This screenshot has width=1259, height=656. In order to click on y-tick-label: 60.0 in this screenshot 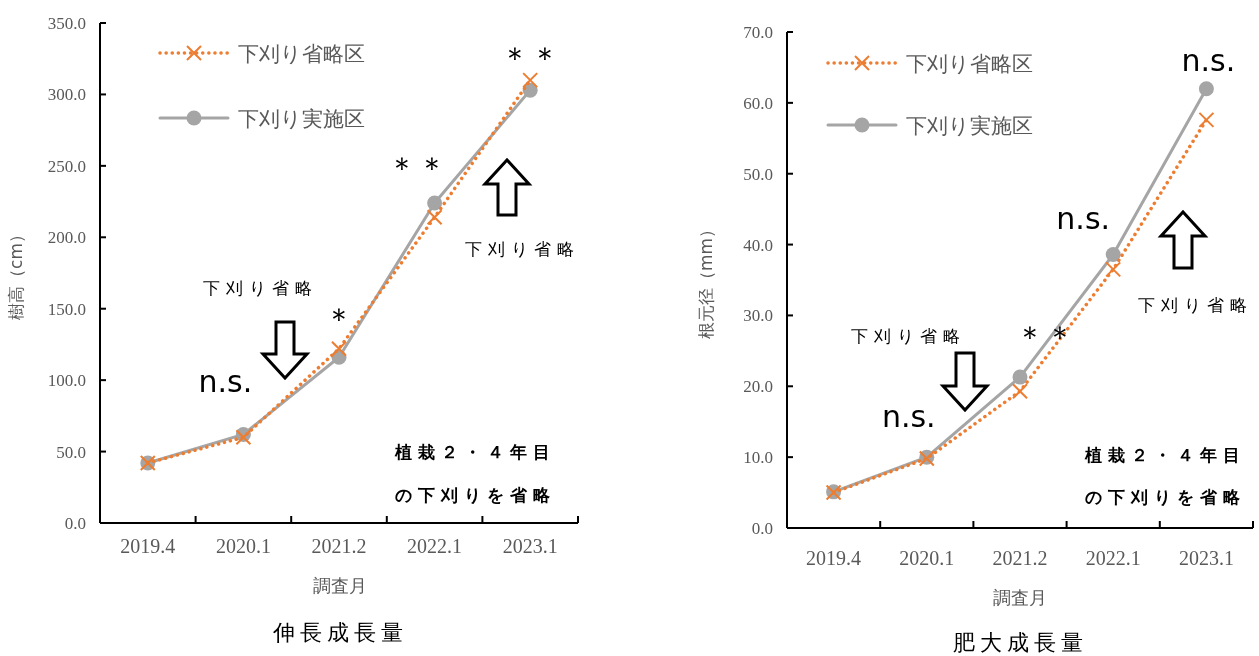, I will do `click(758, 103)`.